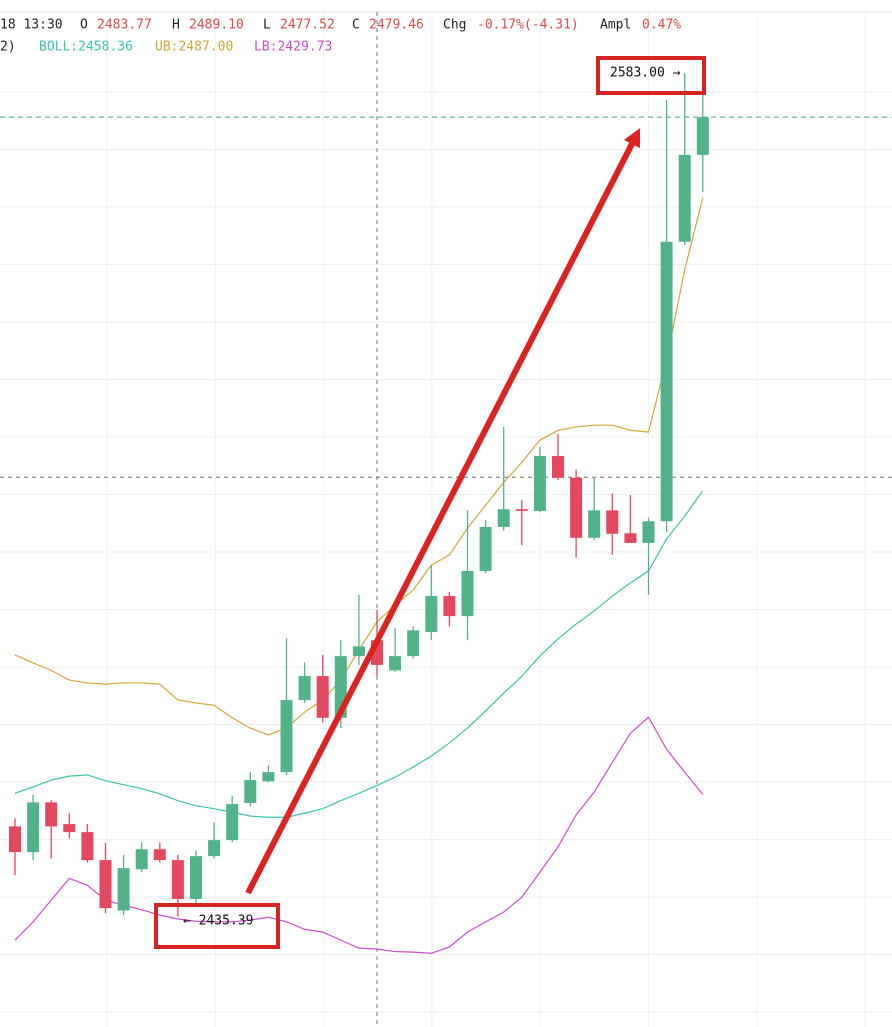 Image resolution: width=892 pixels, height=1027 pixels. Describe the element at coordinates (84, 25) in the screenshot. I see `field-label: O` at that location.